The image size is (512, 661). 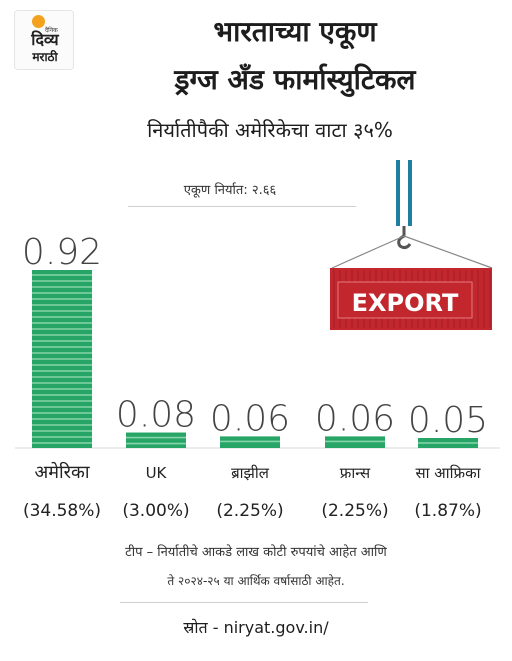 I want to click on crane-hook-icon, so click(x=404, y=238).